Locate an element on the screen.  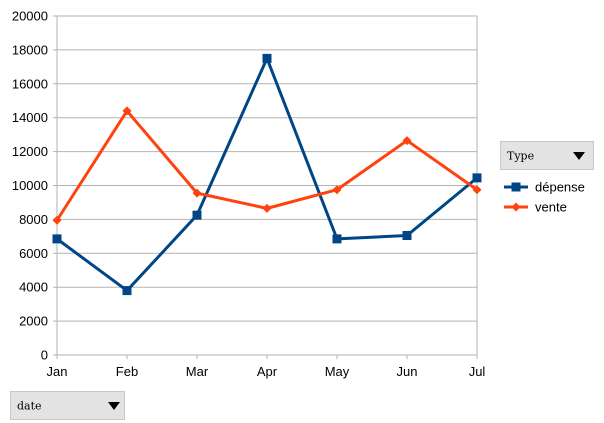
y-tick-label: 12000 is located at coordinates (30, 151).